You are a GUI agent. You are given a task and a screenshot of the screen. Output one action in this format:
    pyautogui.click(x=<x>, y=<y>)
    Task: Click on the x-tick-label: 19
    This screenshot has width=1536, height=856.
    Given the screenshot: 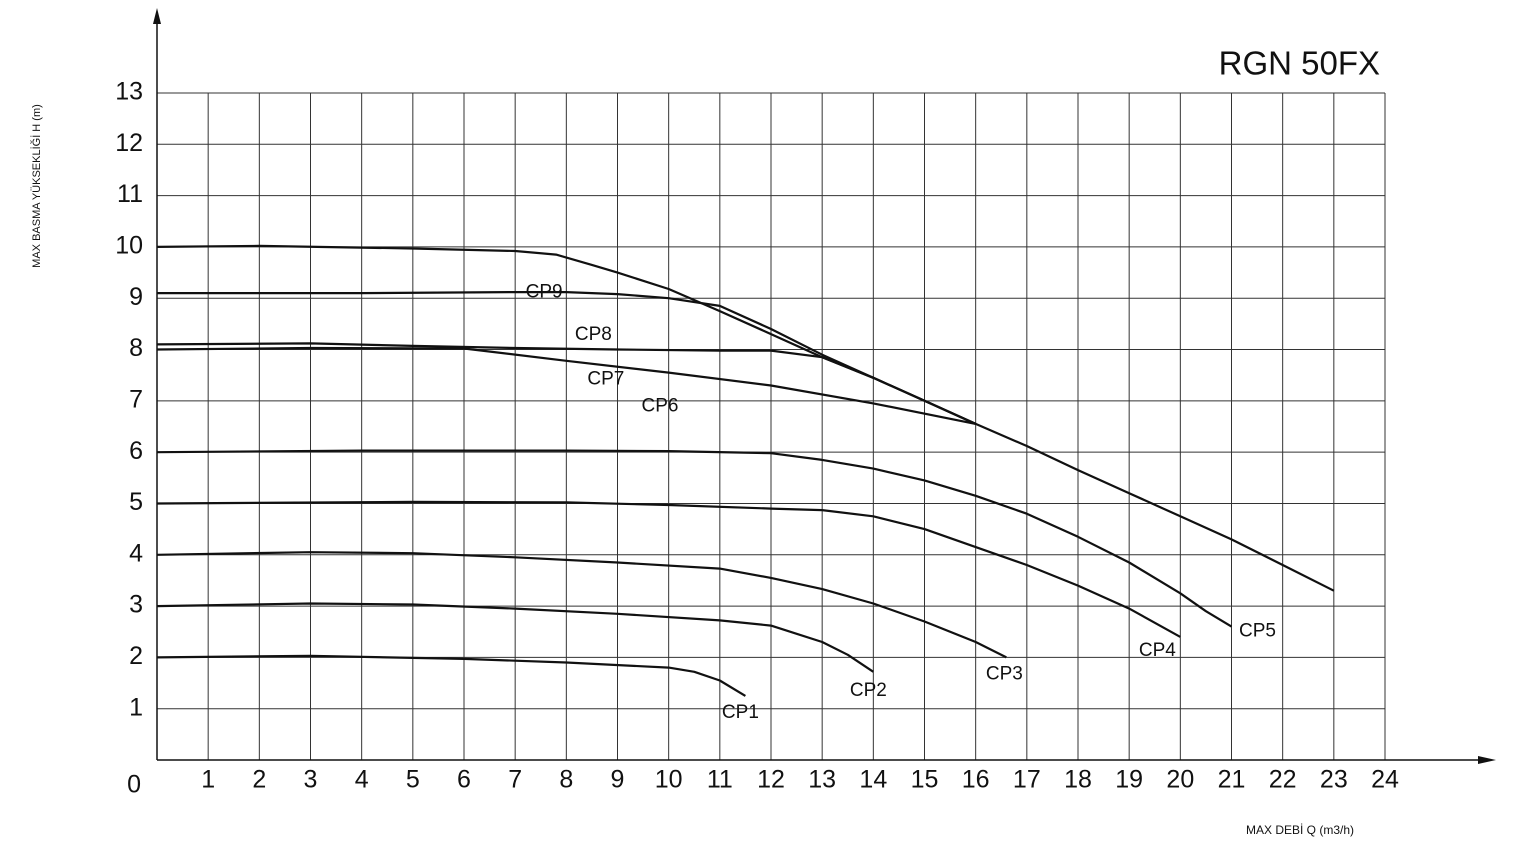 What is the action you would take?
    pyautogui.click(x=1129, y=780)
    